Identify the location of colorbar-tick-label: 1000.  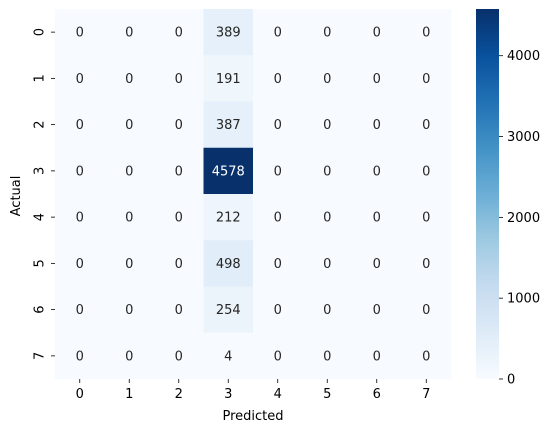
(523, 299).